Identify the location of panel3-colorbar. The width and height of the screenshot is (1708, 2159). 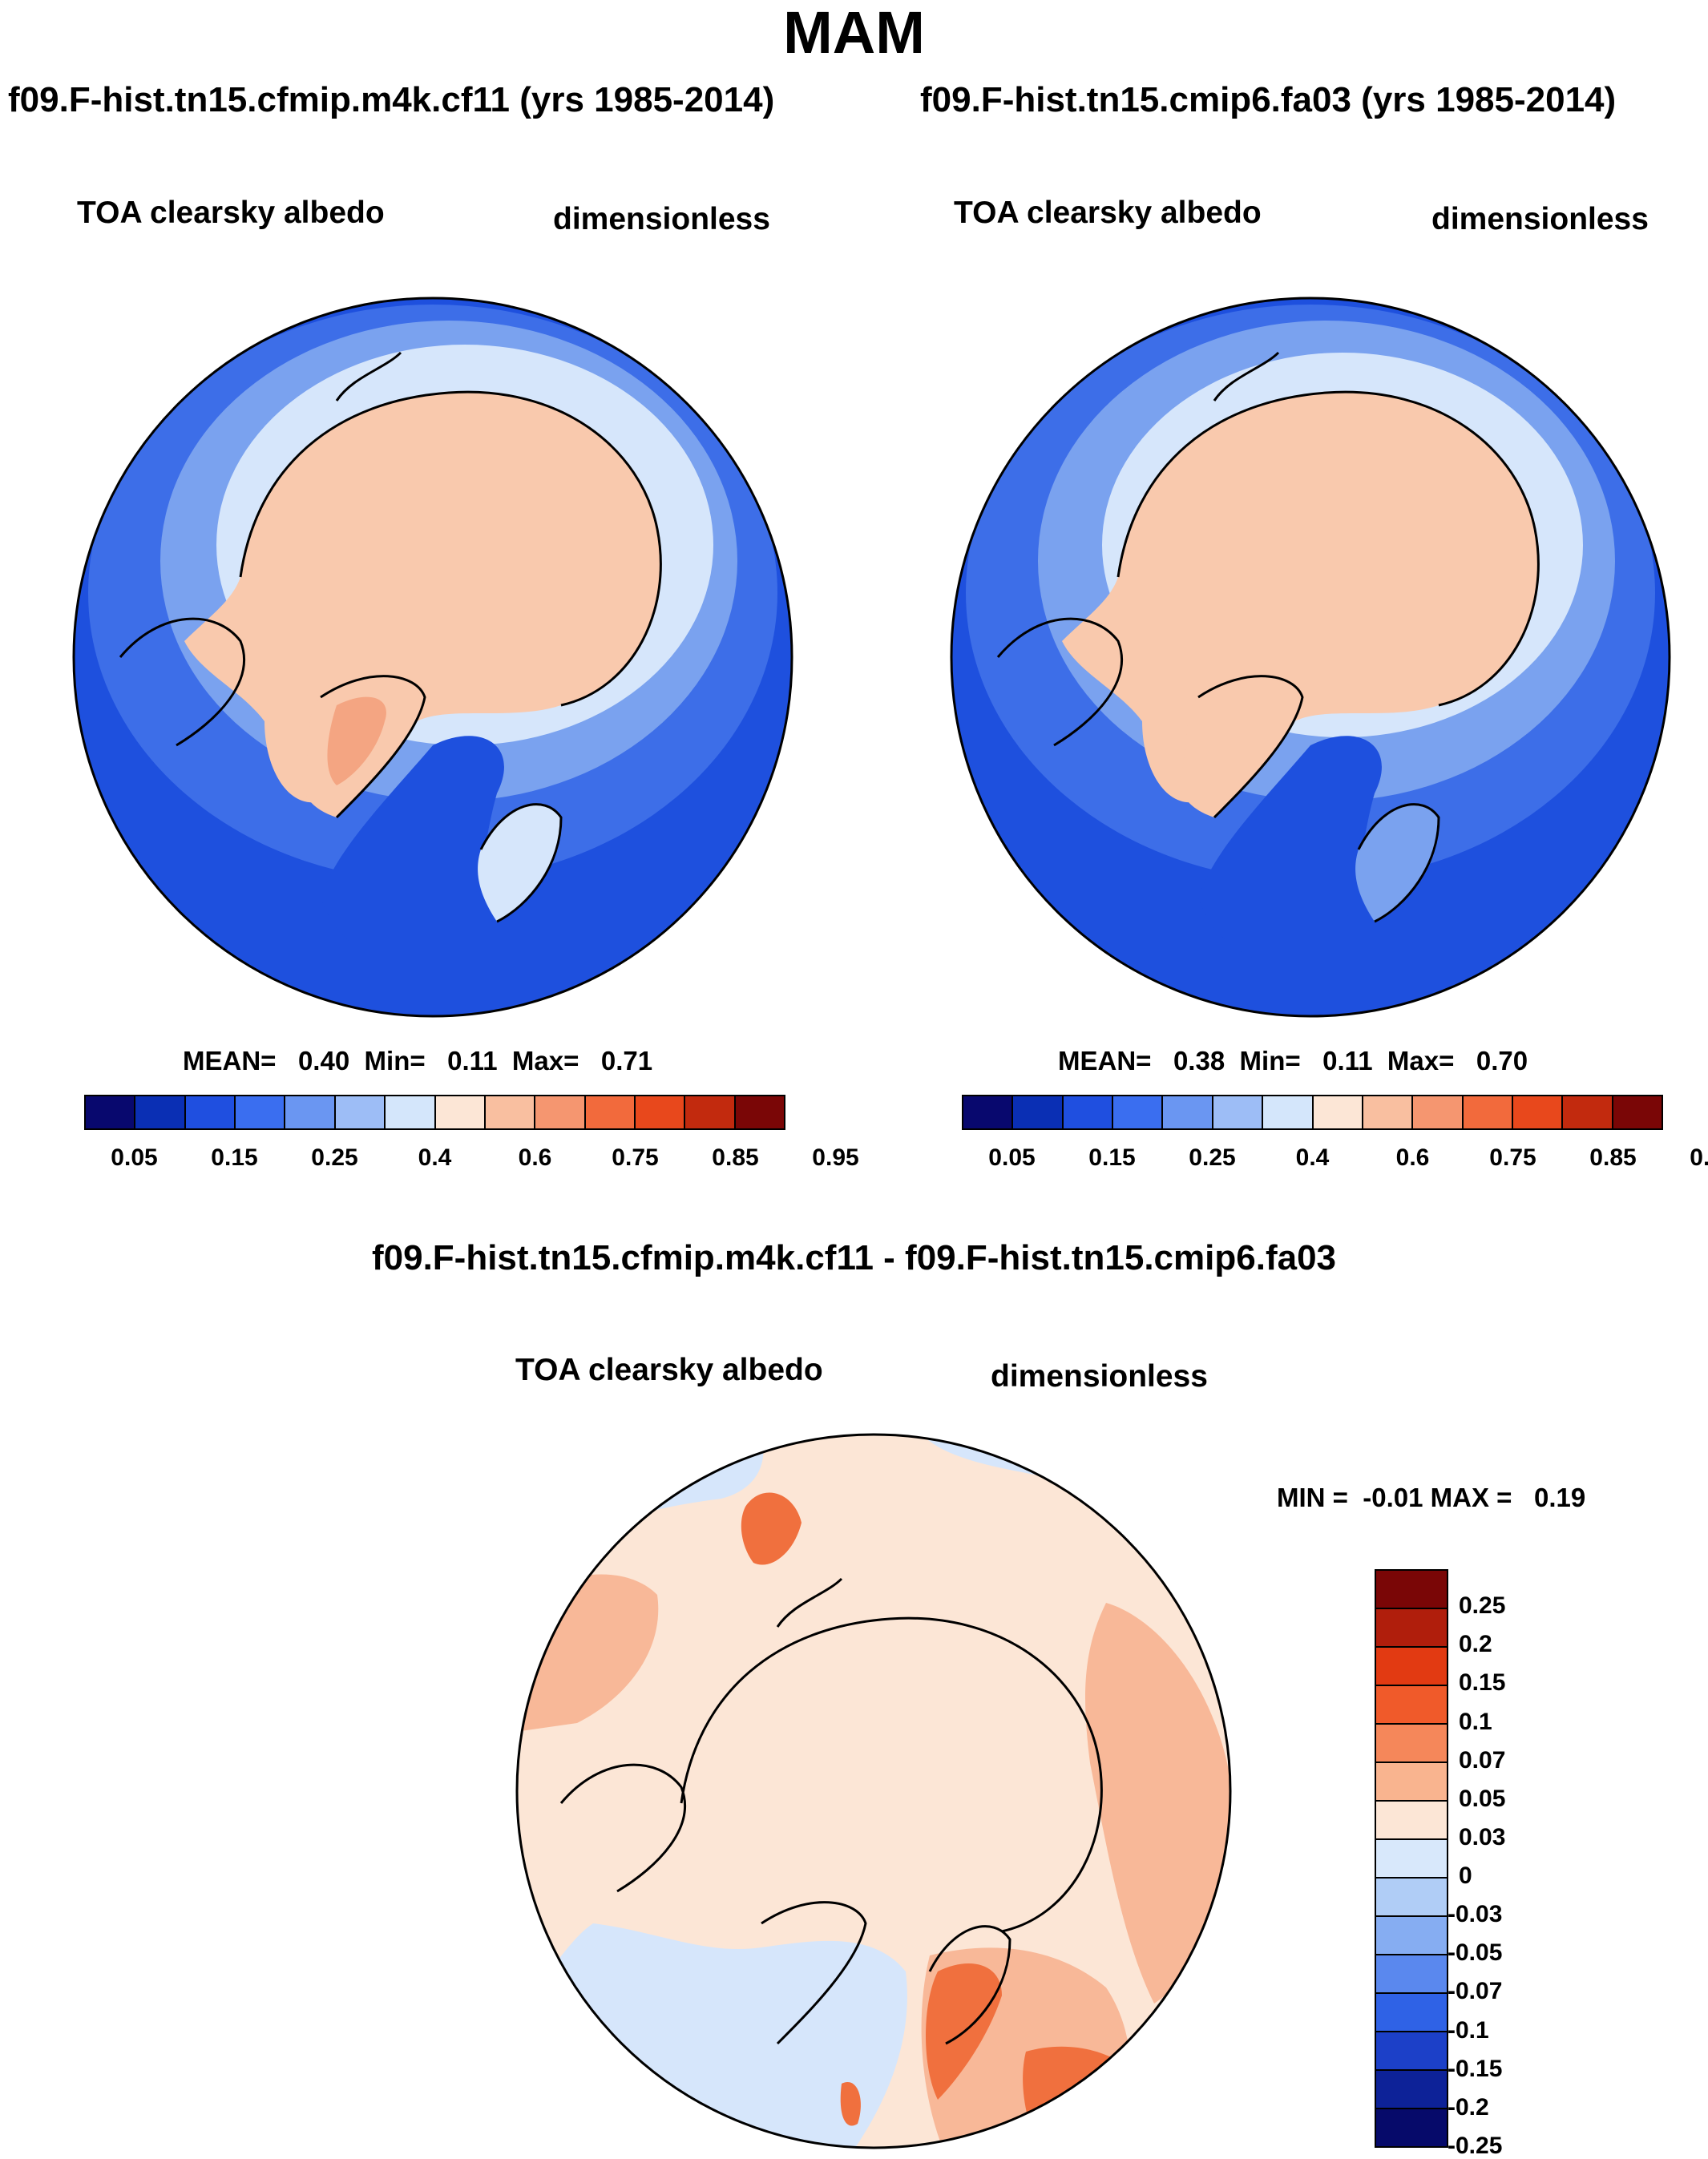
(1411, 1858).